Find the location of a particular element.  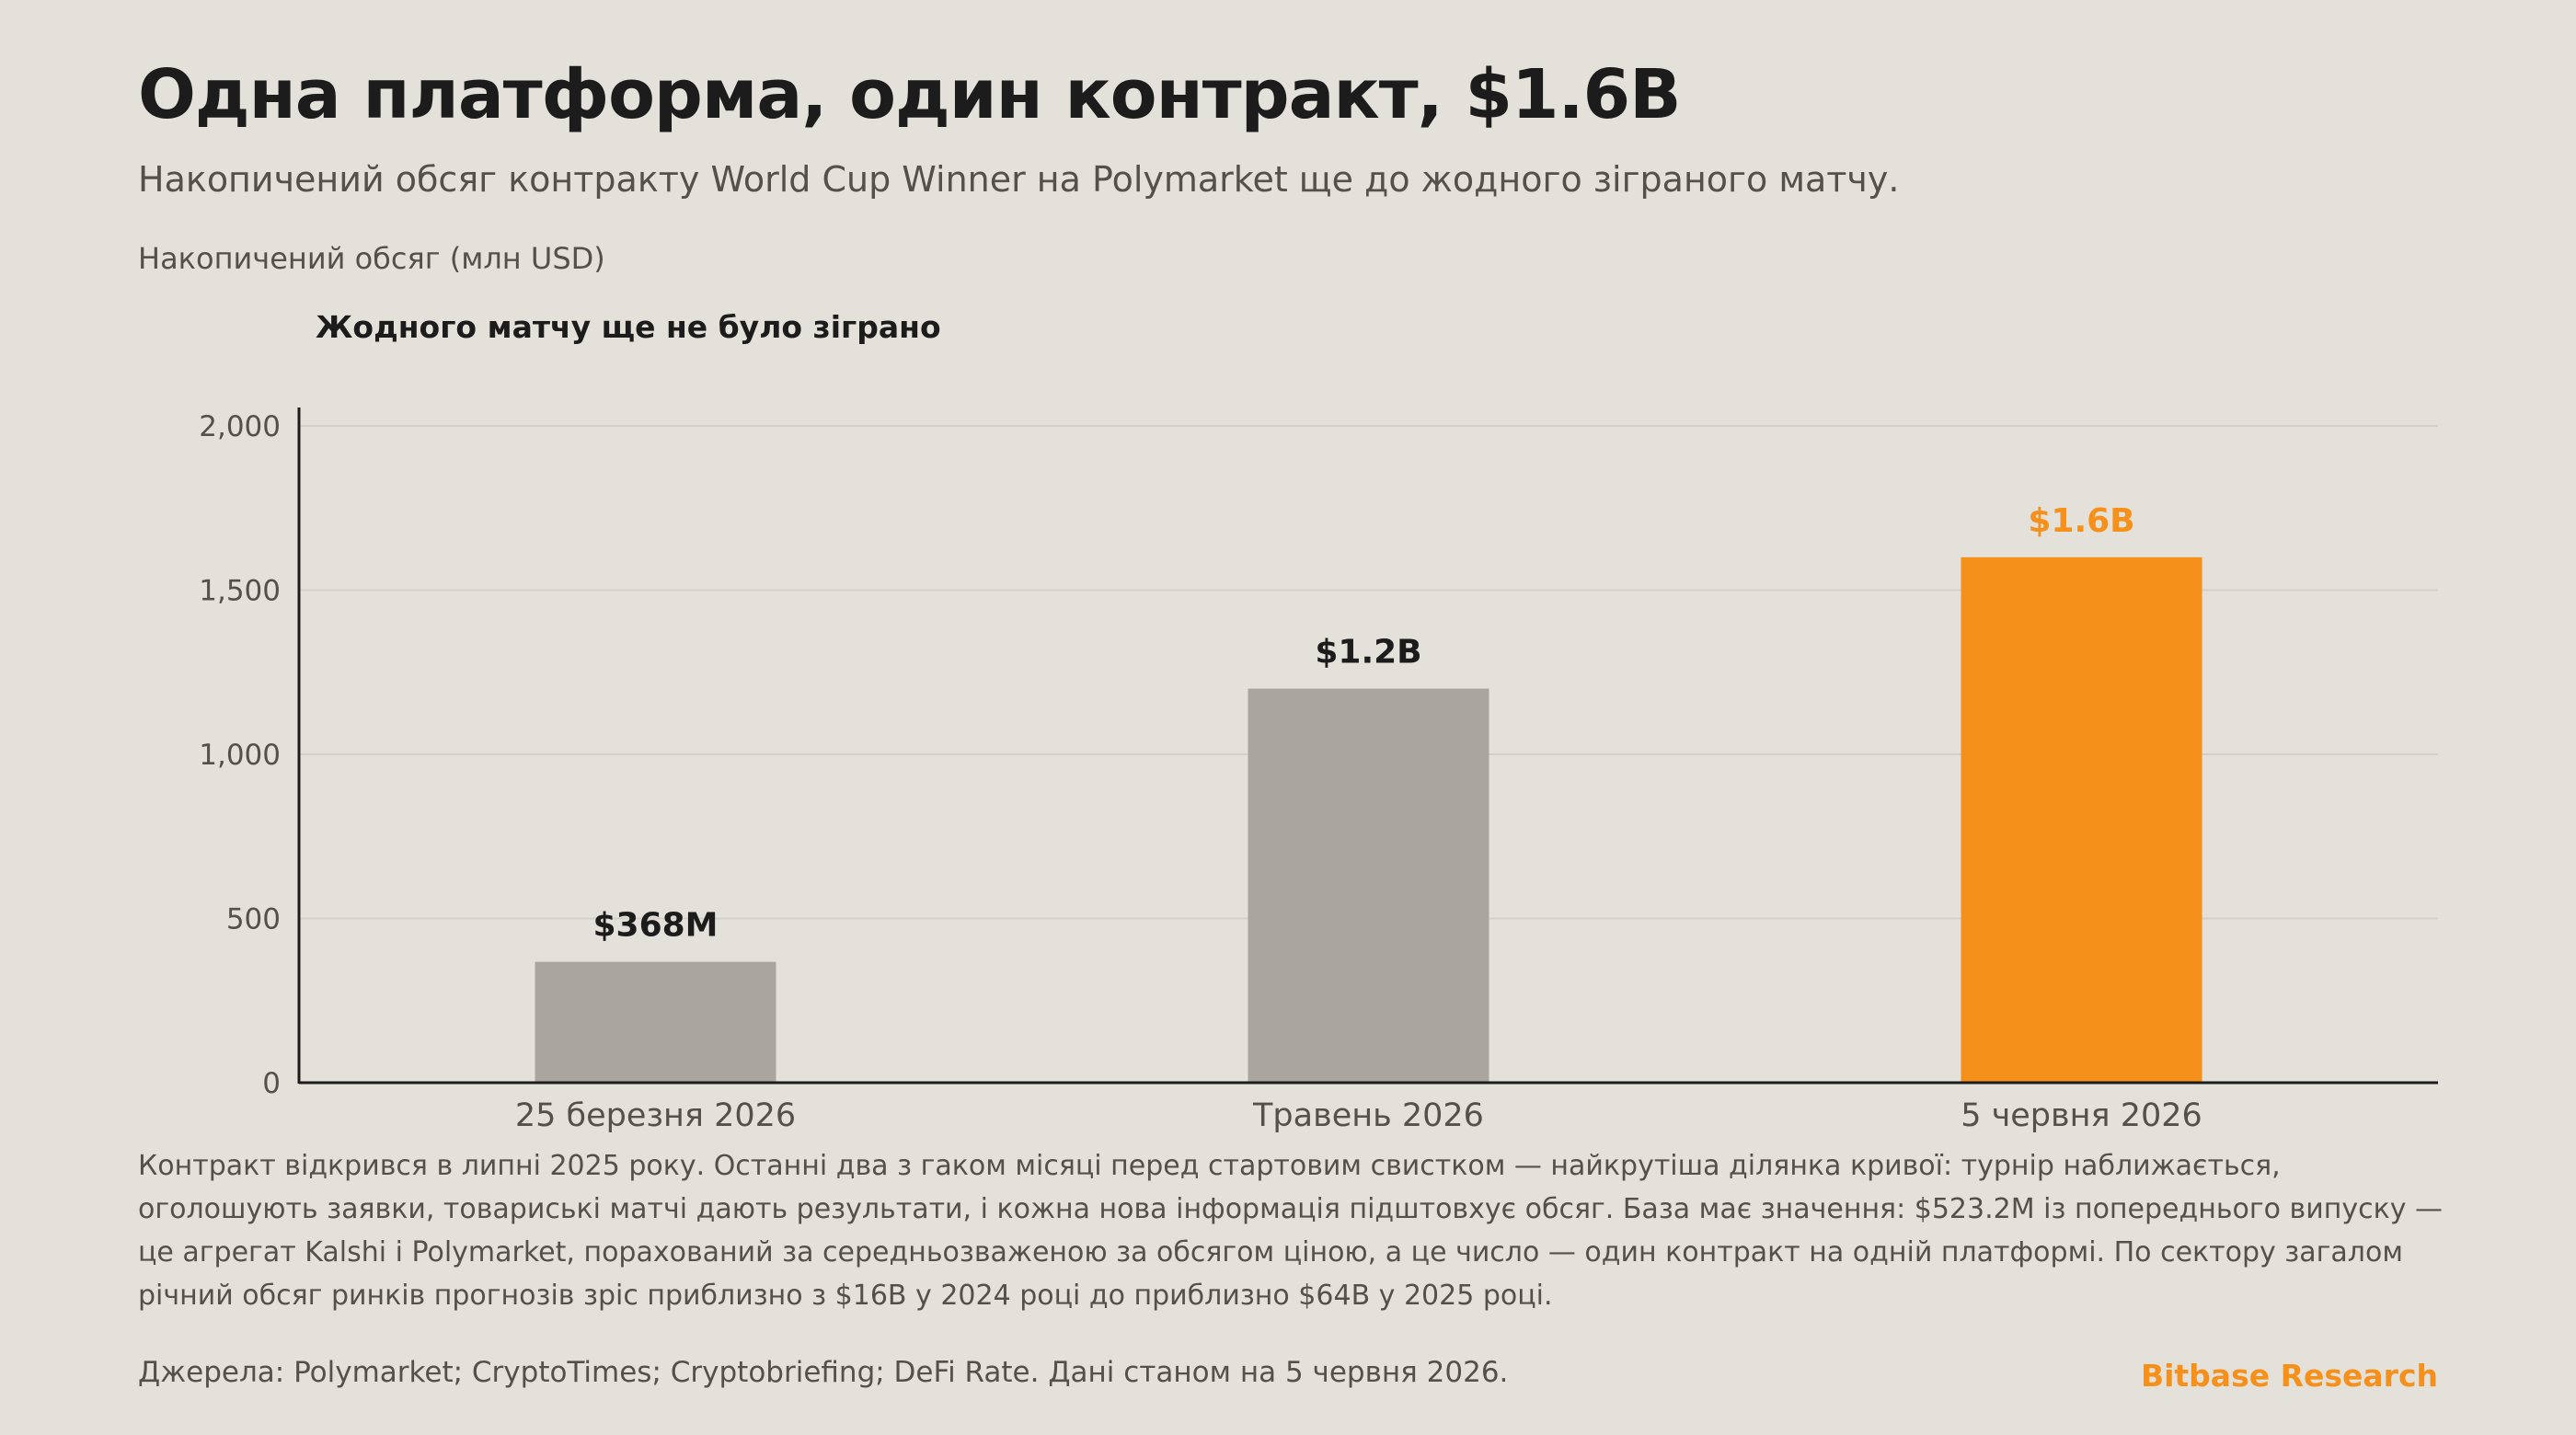

chart-annotation: Жодного матчу ще не було зіграно is located at coordinates (628, 327).